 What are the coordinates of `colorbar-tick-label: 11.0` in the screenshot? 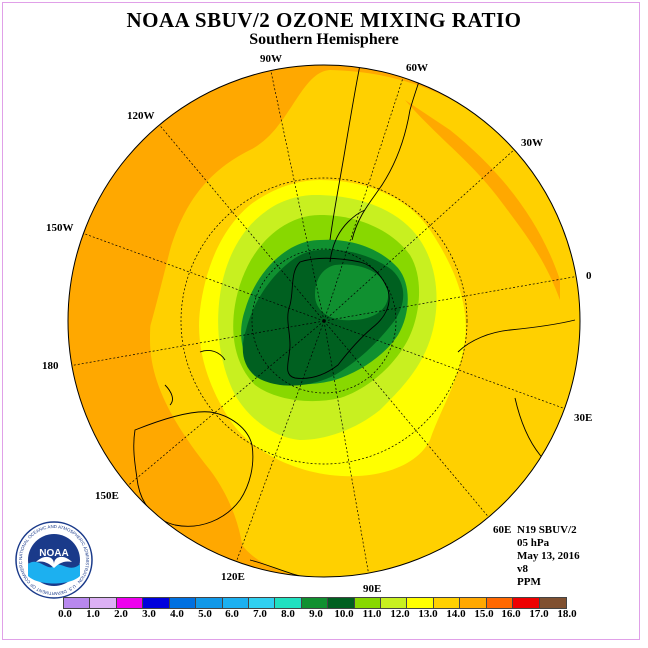 It's located at (372, 614).